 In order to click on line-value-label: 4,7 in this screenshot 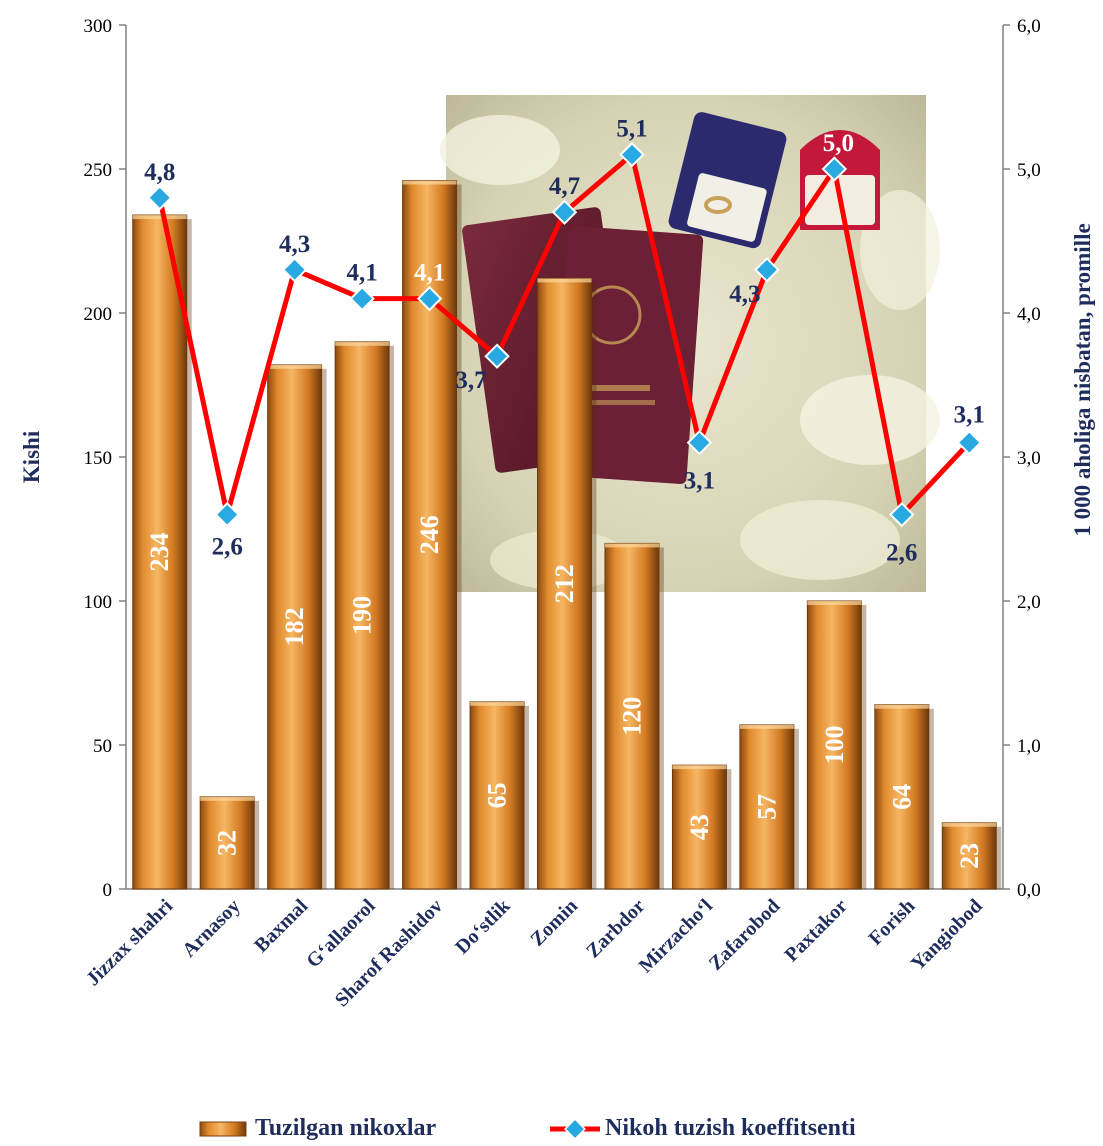, I will do `click(564, 186)`.